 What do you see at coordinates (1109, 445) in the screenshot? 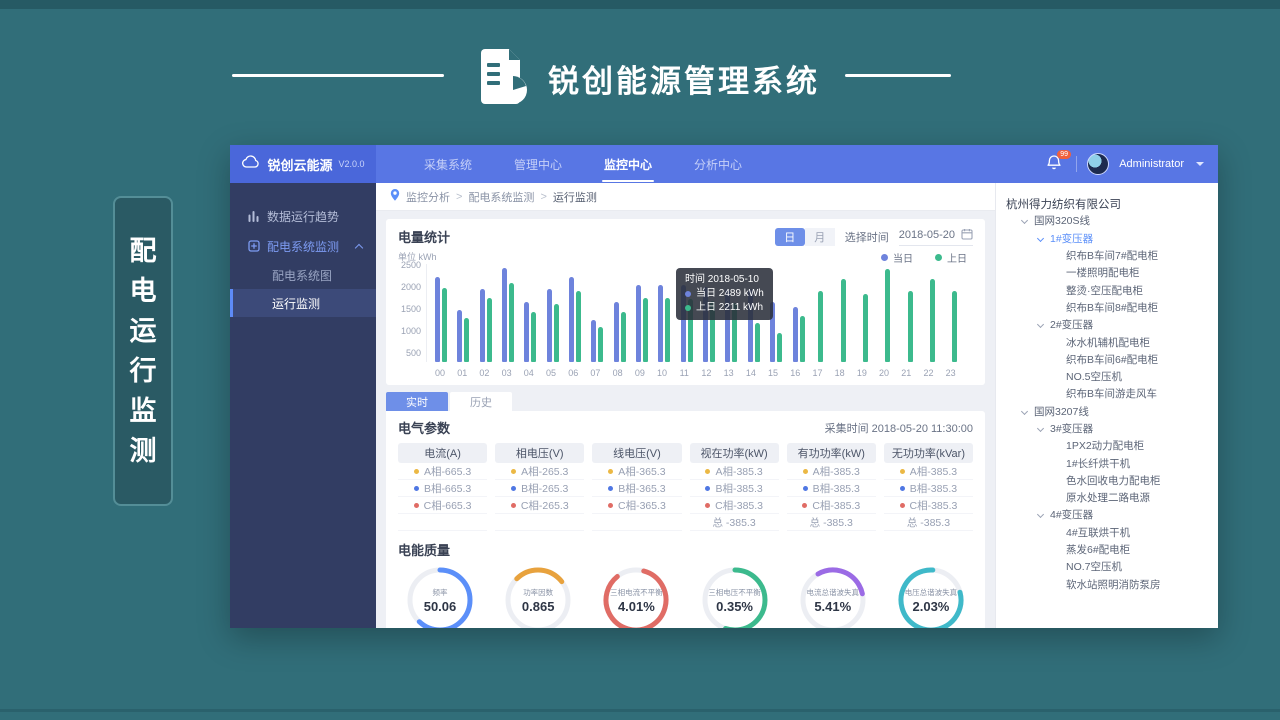
I see `tree-item-1PX2动力配电柜: 1PX2动力配电柜` at bounding box center [1109, 445].